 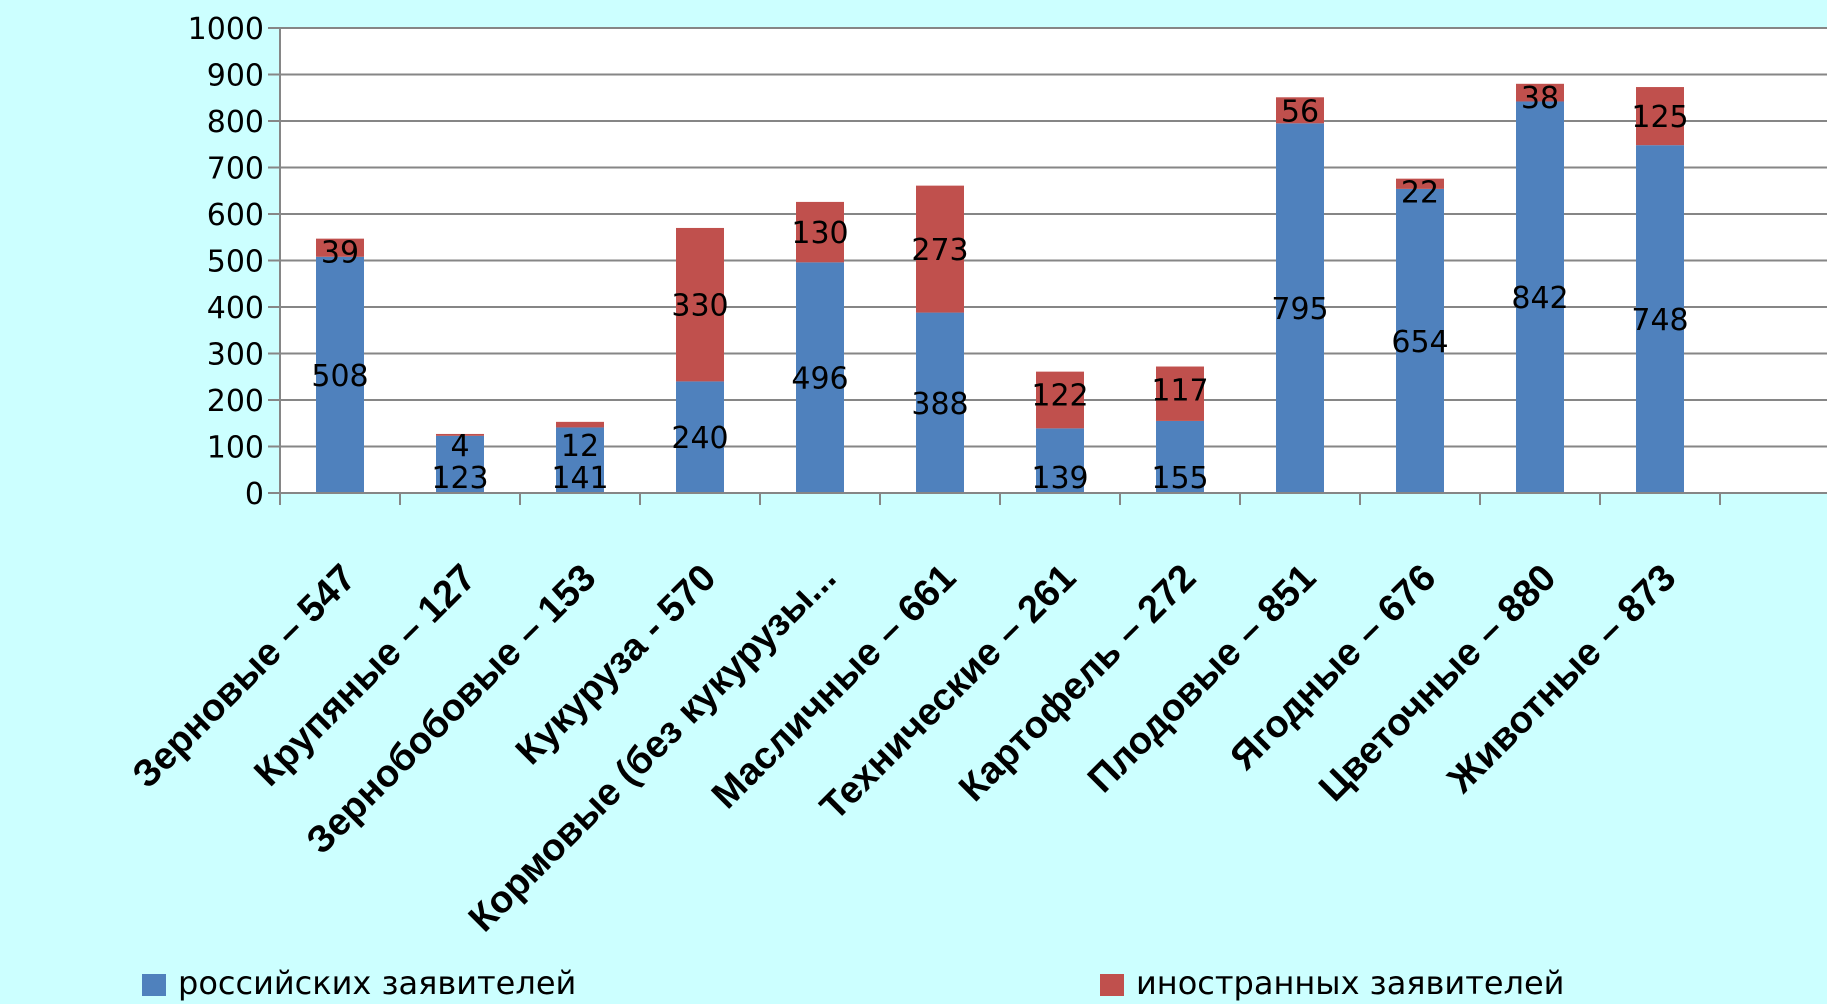 I want to click on data-label-russian: 508, so click(x=339, y=376).